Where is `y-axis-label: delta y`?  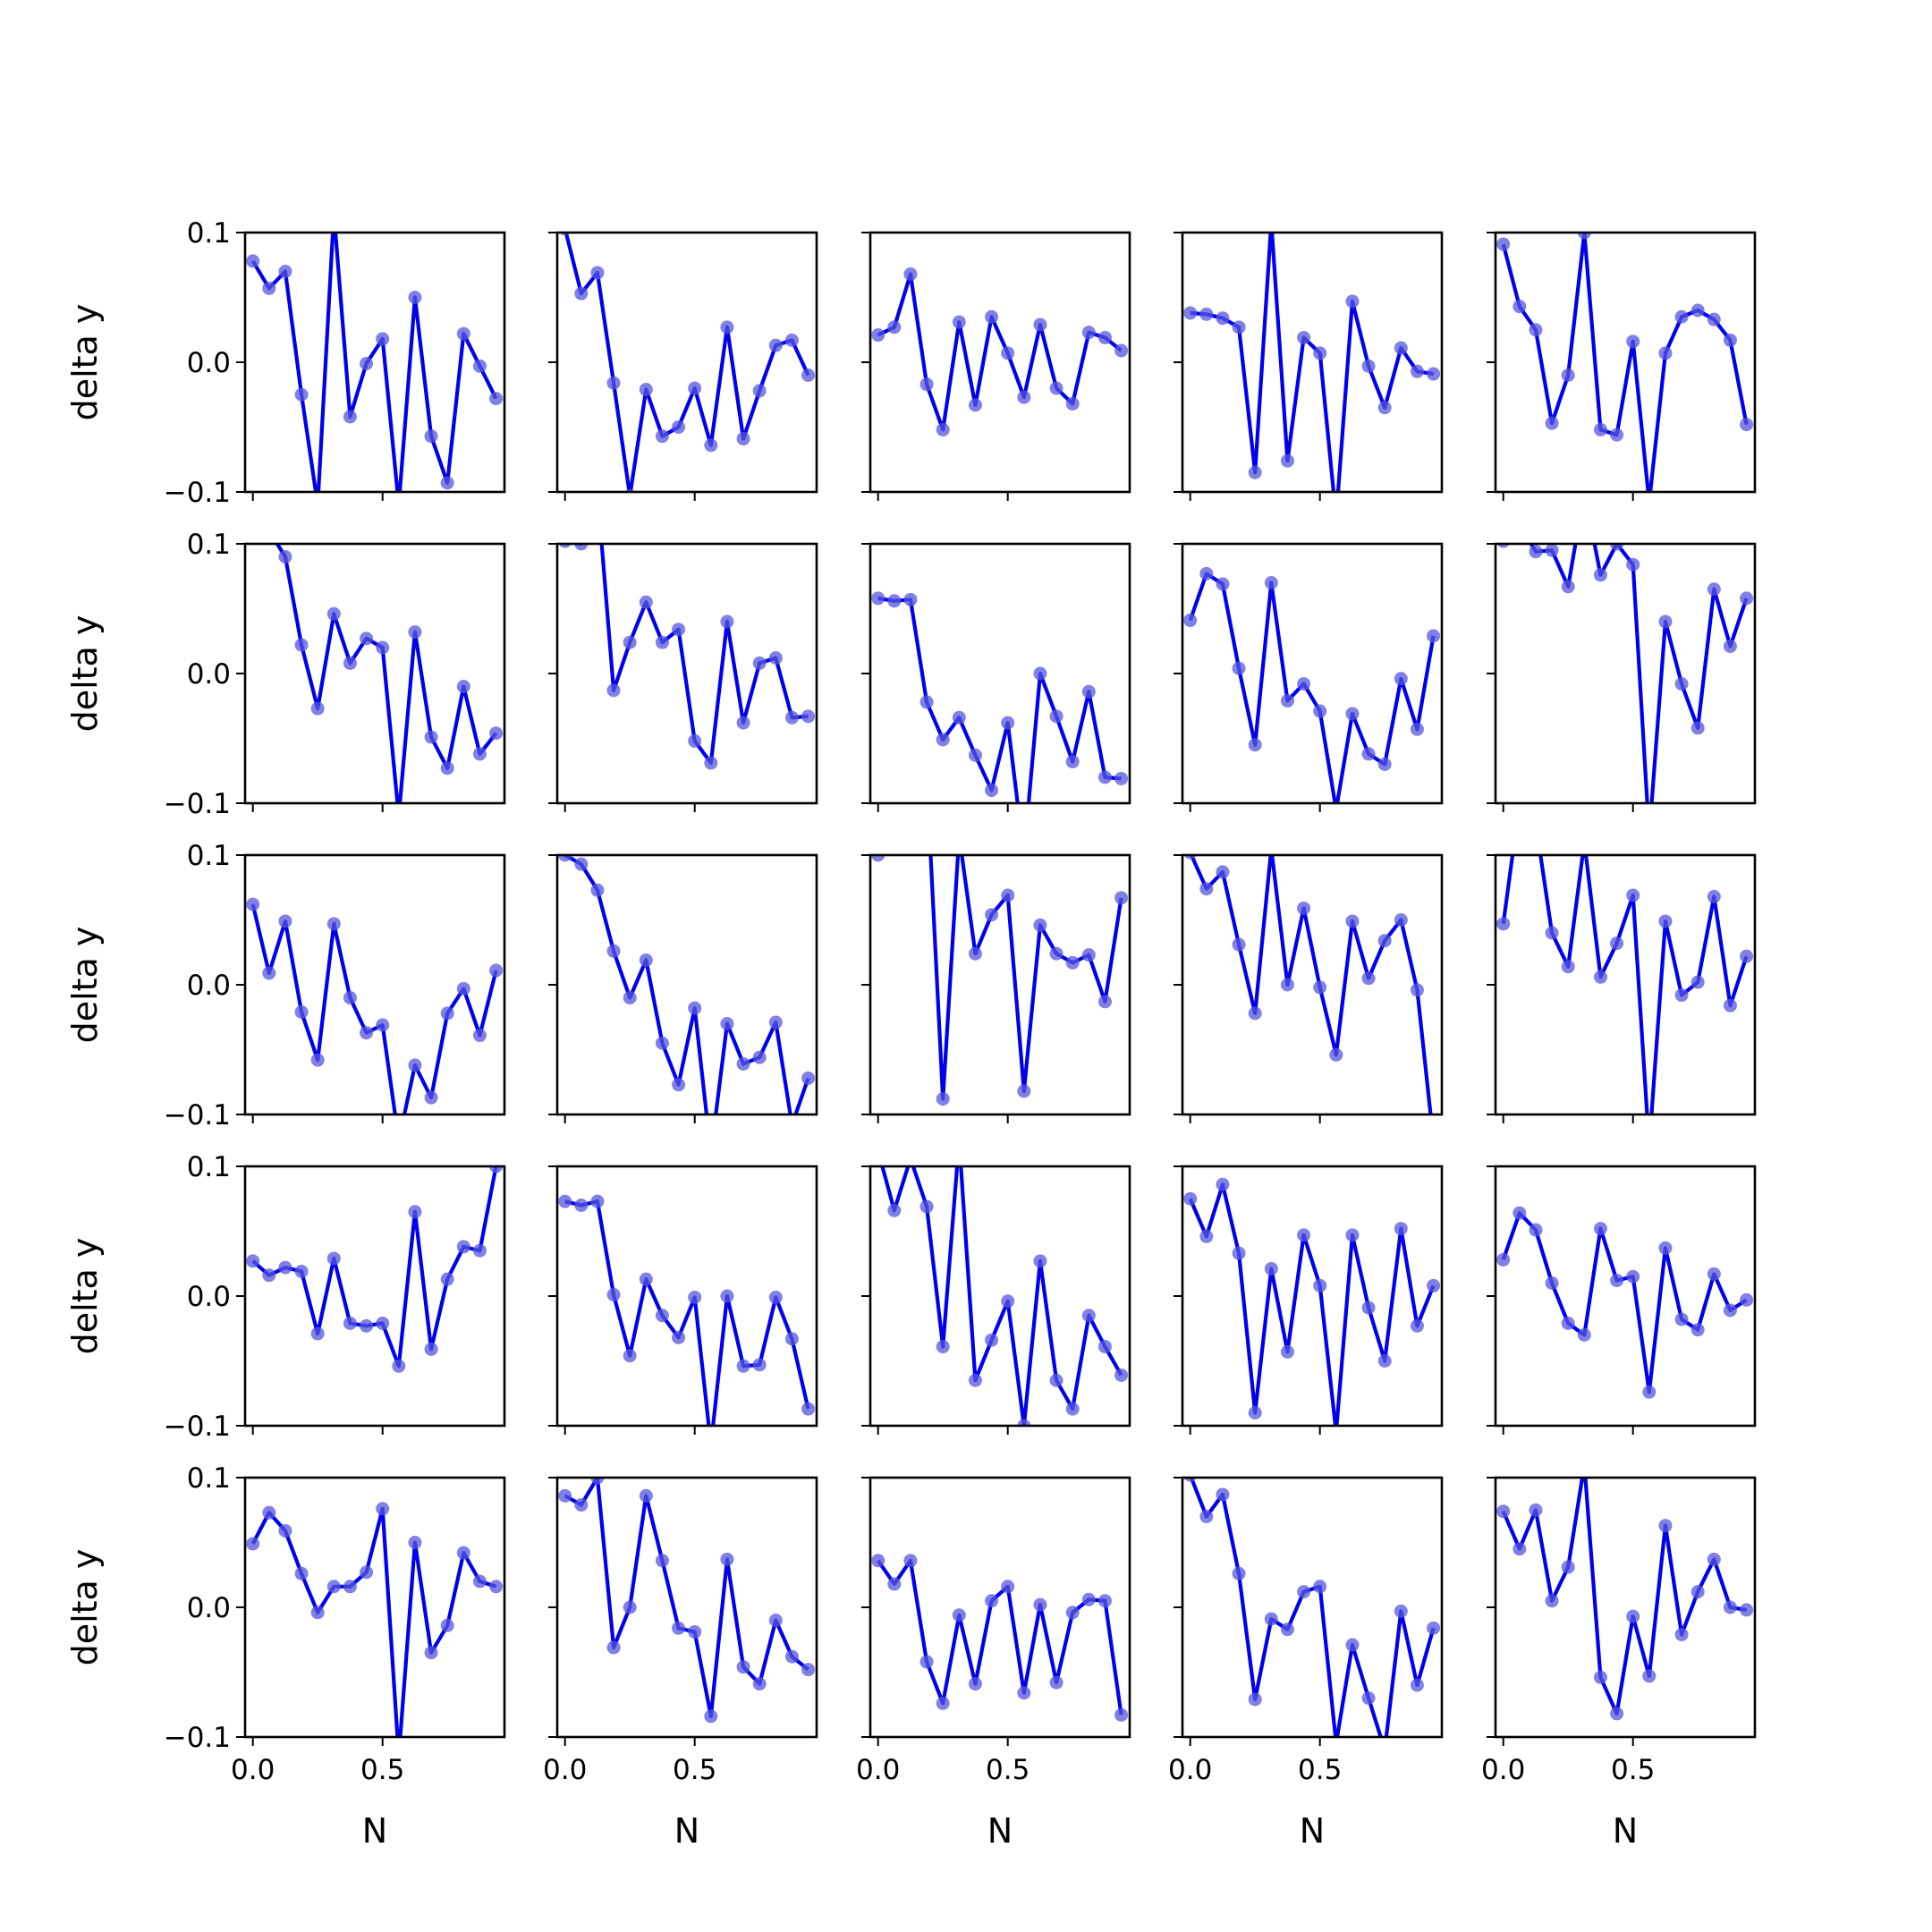
y-axis-label: delta y is located at coordinates (85, 985).